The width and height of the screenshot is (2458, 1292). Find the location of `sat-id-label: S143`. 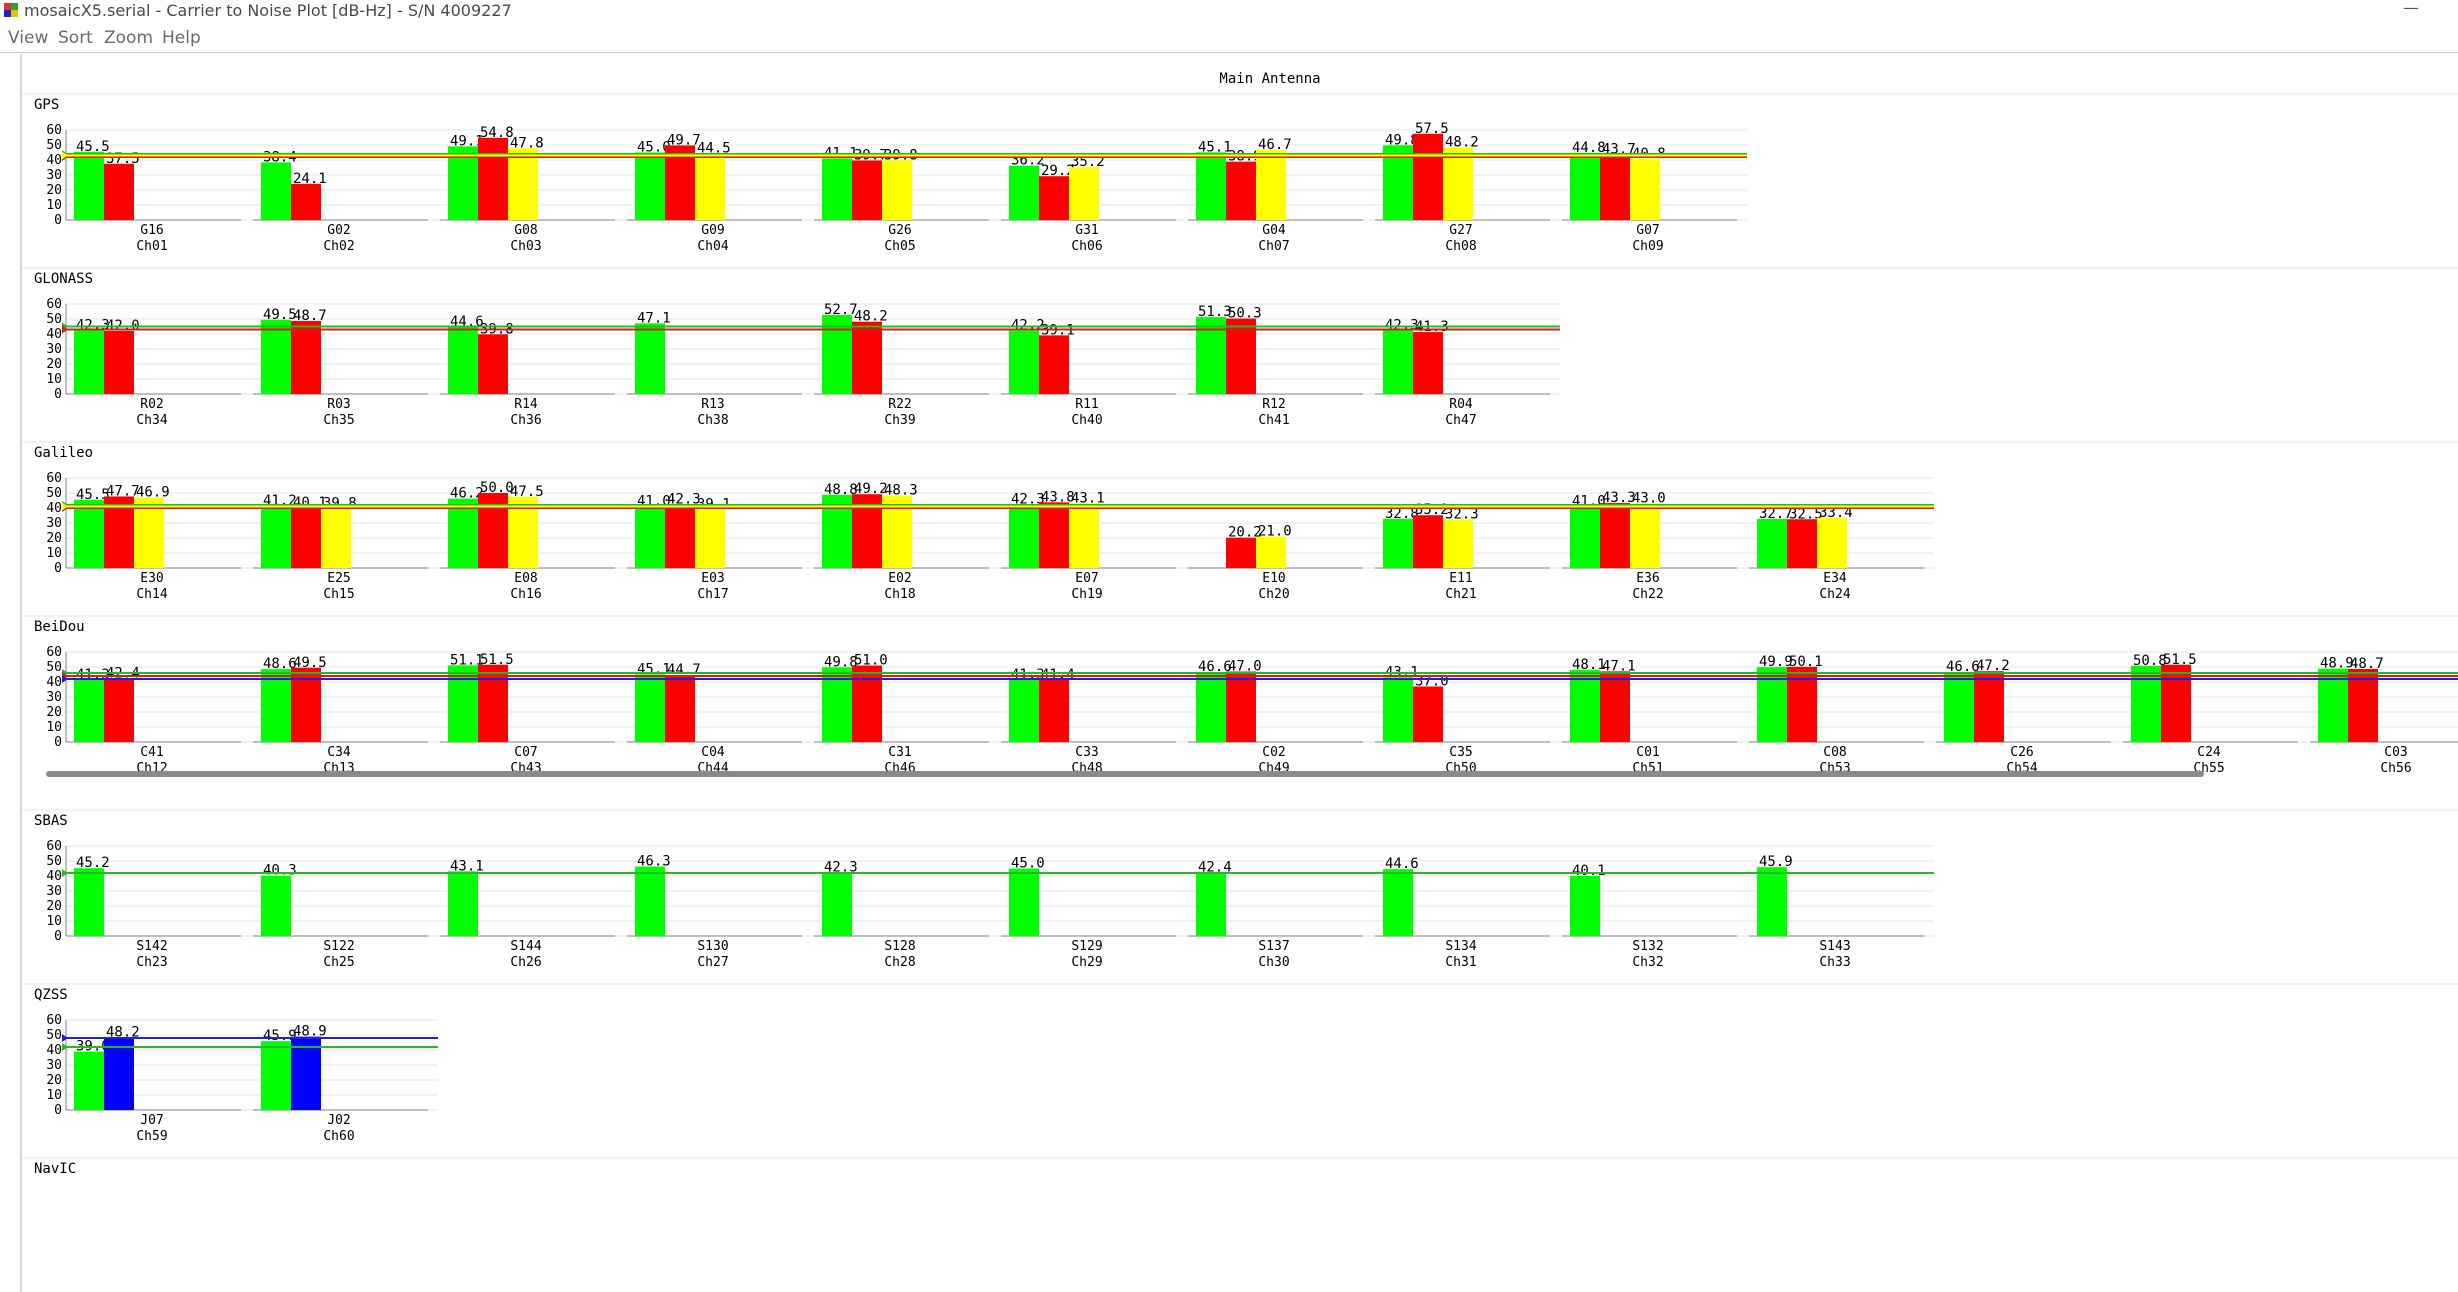

sat-id-label: S143 is located at coordinates (1834, 946).